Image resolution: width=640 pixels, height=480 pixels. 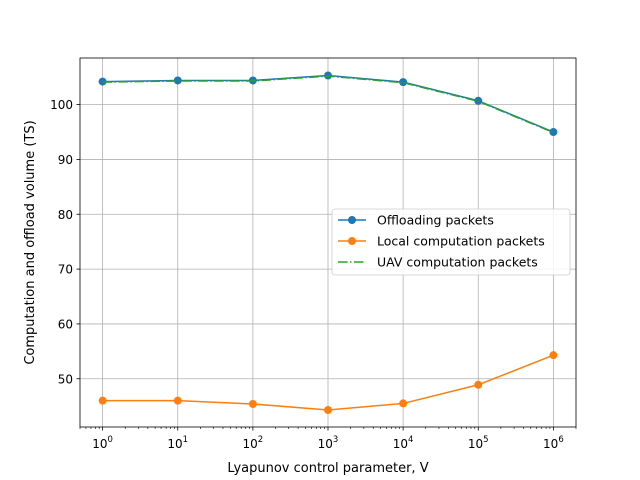 I want to click on legend-box, so click(x=451, y=242).